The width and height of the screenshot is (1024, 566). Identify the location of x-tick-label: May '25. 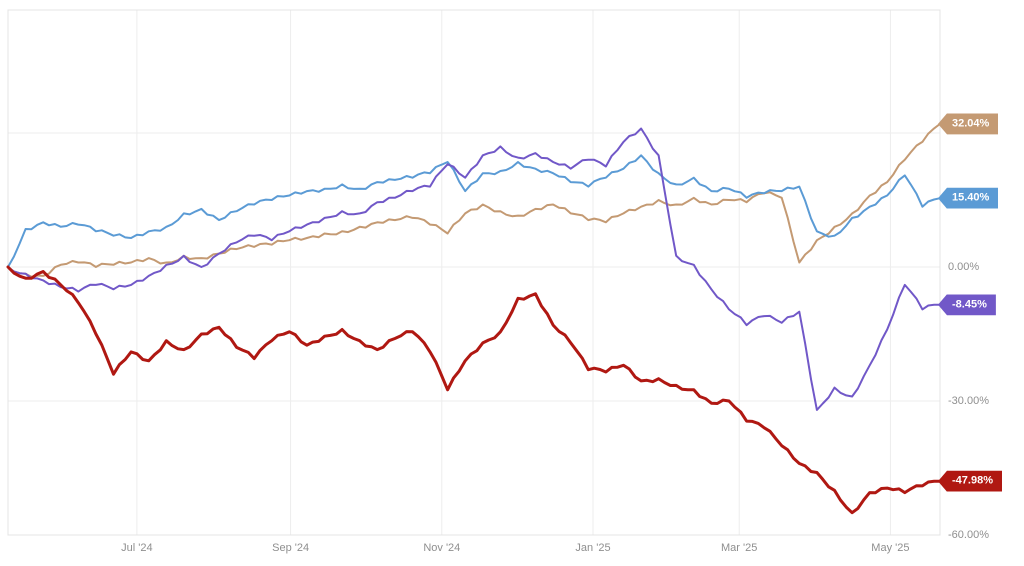
(890, 548).